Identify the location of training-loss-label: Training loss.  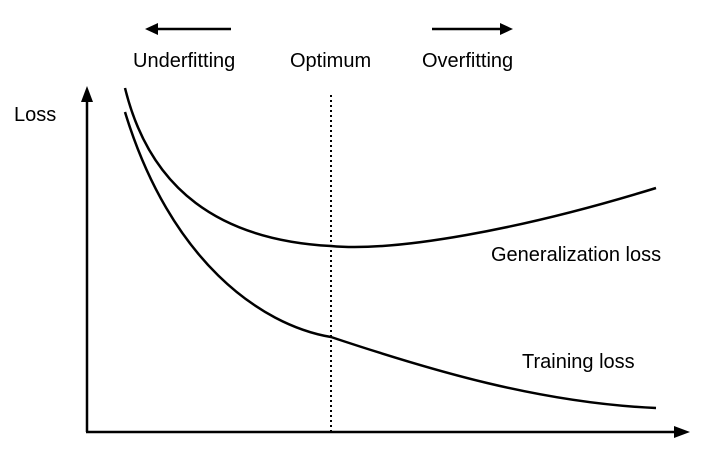
(578, 362).